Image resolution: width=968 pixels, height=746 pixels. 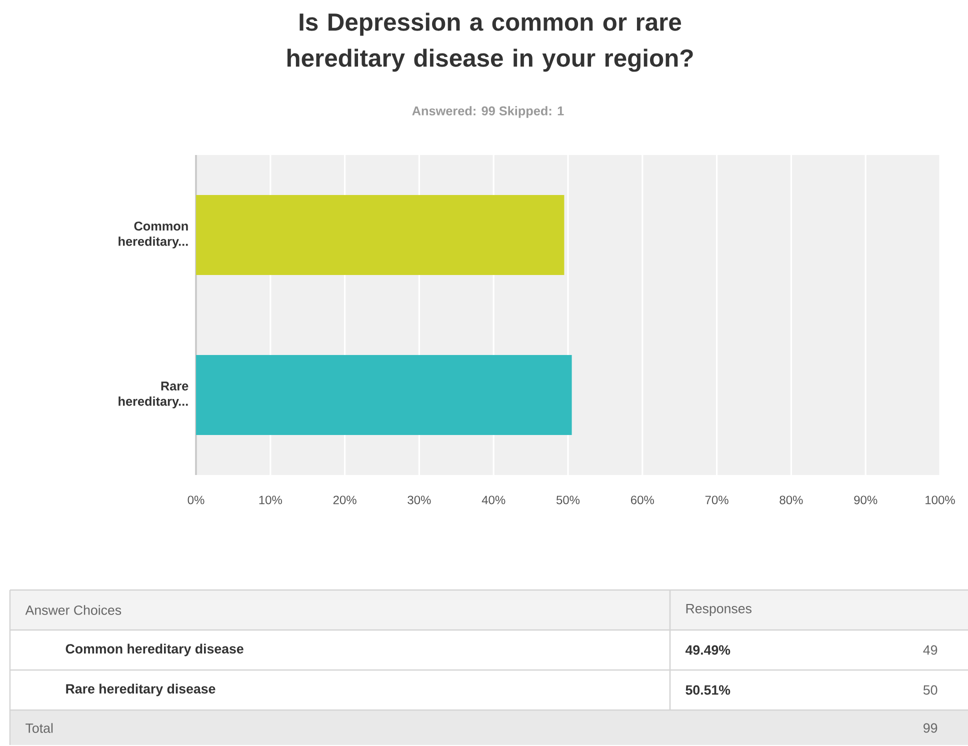 What do you see at coordinates (719, 610) in the screenshot?
I see `text: Responses` at bounding box center [719, 610].